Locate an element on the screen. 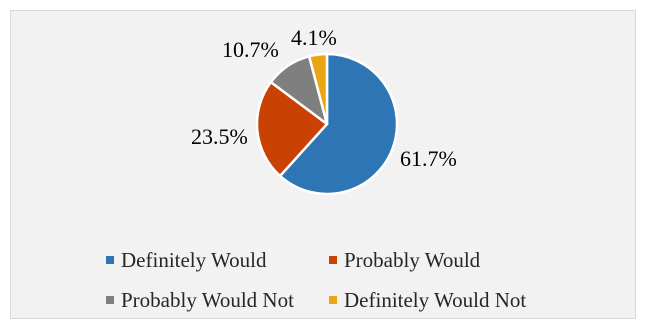 The width and height of the screenshot is (648, 331). slice-label-probably-would-not: 10.7% is located at coordinates (250, 49).